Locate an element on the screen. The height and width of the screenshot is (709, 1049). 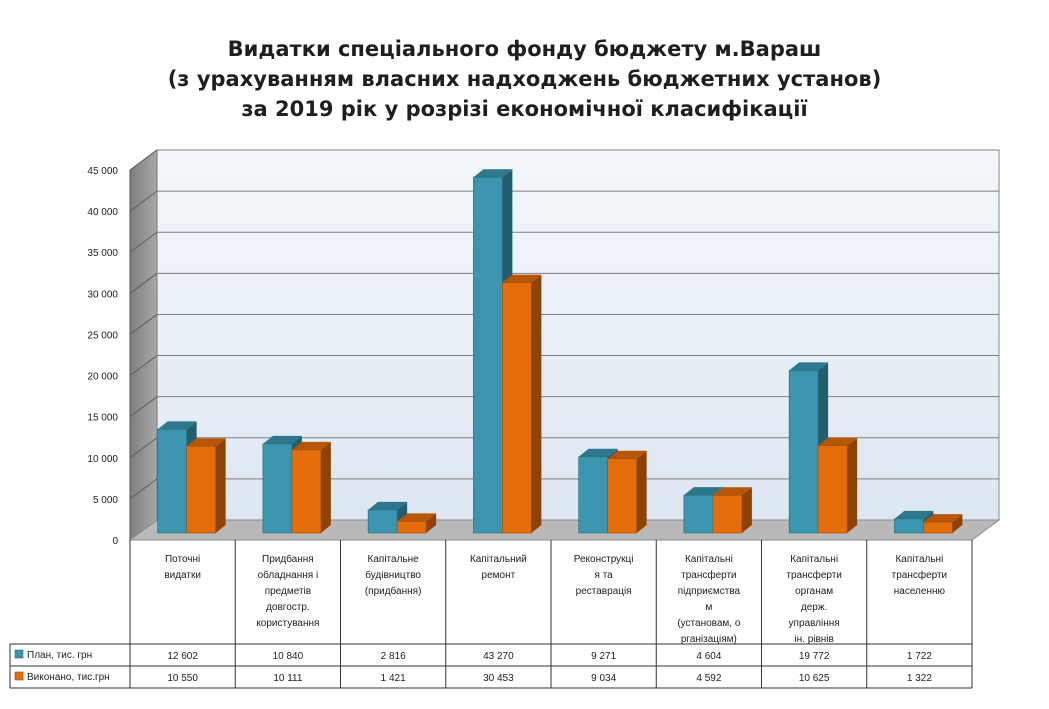
bar-plan is located at coordinates (914, 522).